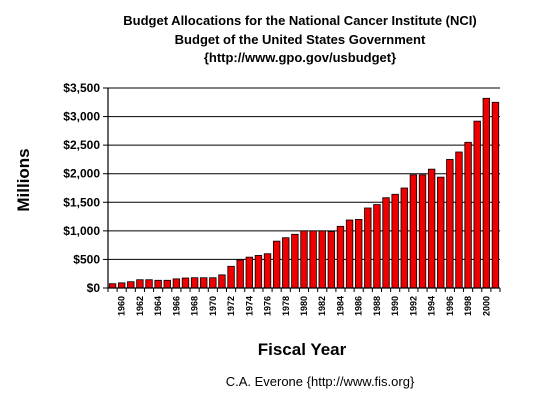 This screenshot has width=558, height=401. I want to click on x-tick-label: 1982, so click(322, 306).